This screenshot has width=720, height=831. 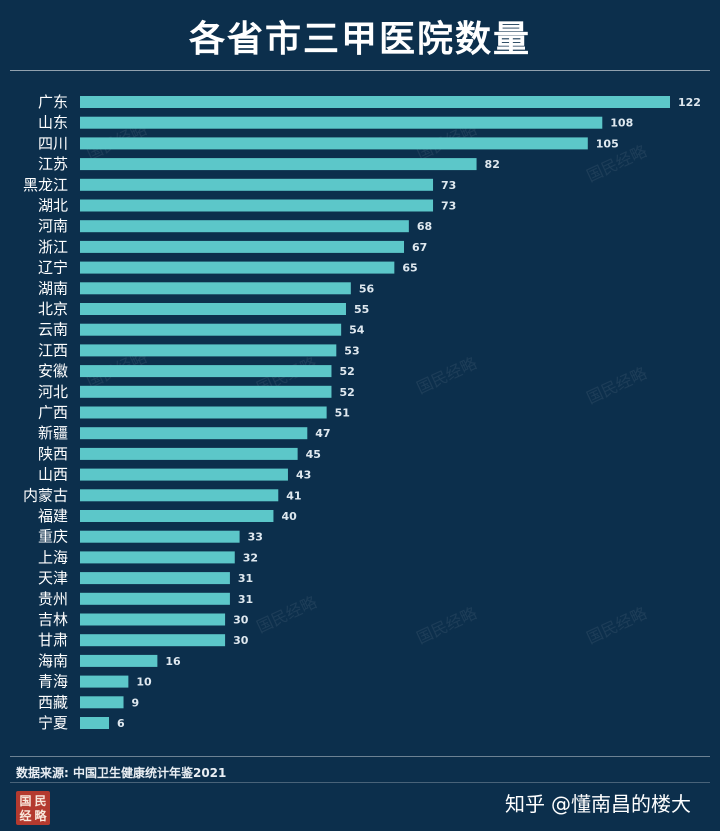 What do you see at coordinates (361, 309) in the screenshot?
I see `value-label: 55` at bounding box center [361, 309].